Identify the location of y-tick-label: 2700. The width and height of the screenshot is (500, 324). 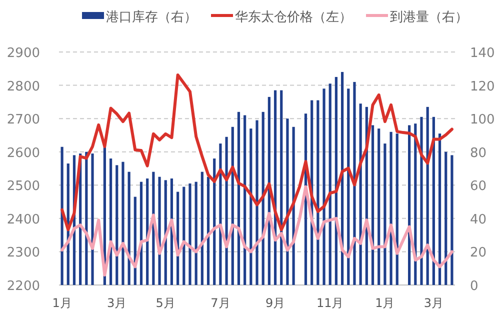
(23, 120).